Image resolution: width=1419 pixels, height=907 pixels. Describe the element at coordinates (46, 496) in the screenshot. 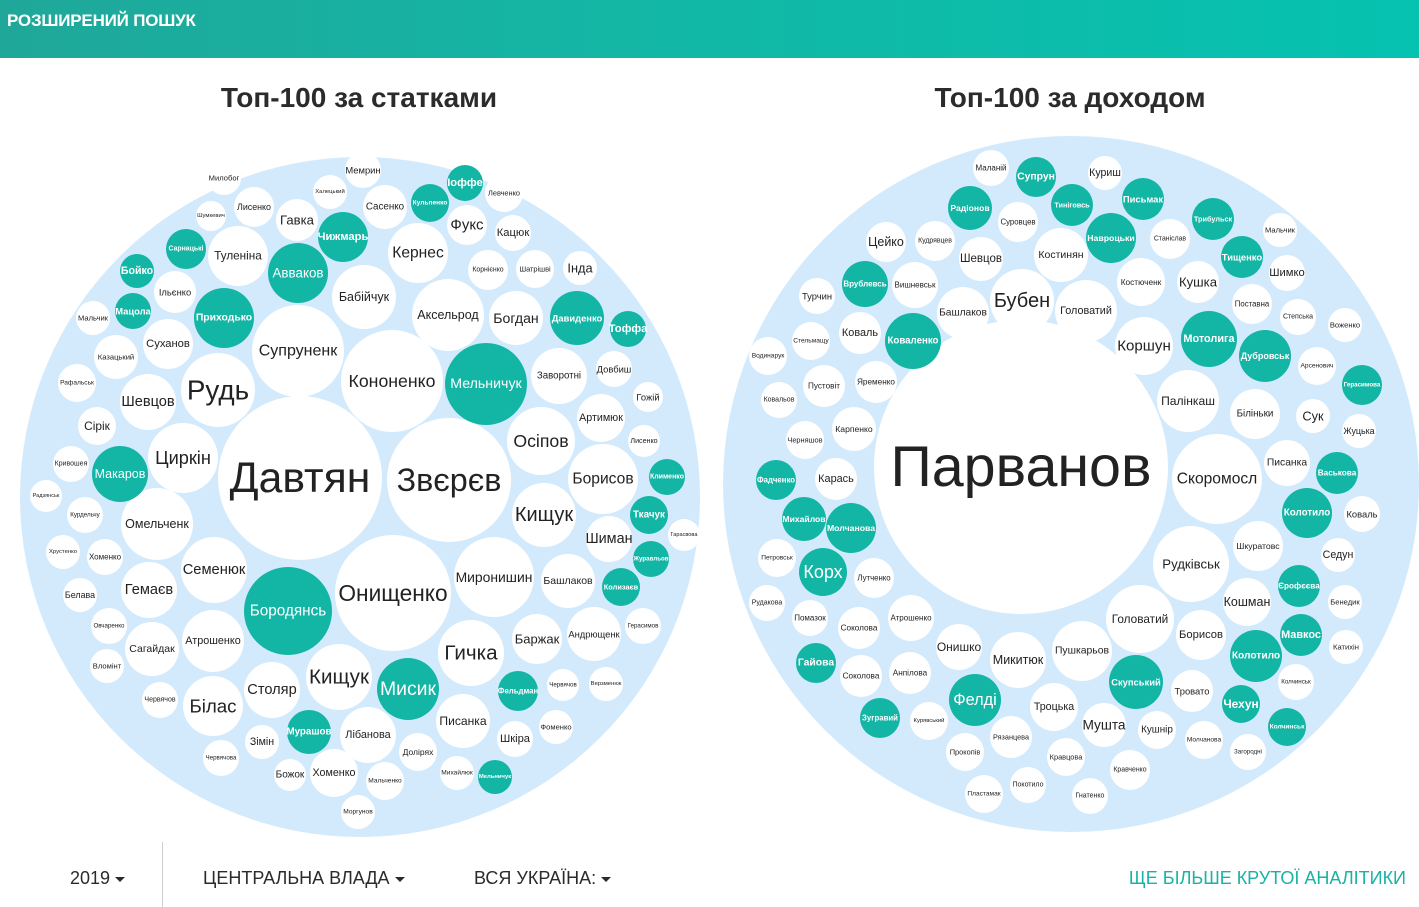

I see `left-bubble: Радзянськ` at that location.